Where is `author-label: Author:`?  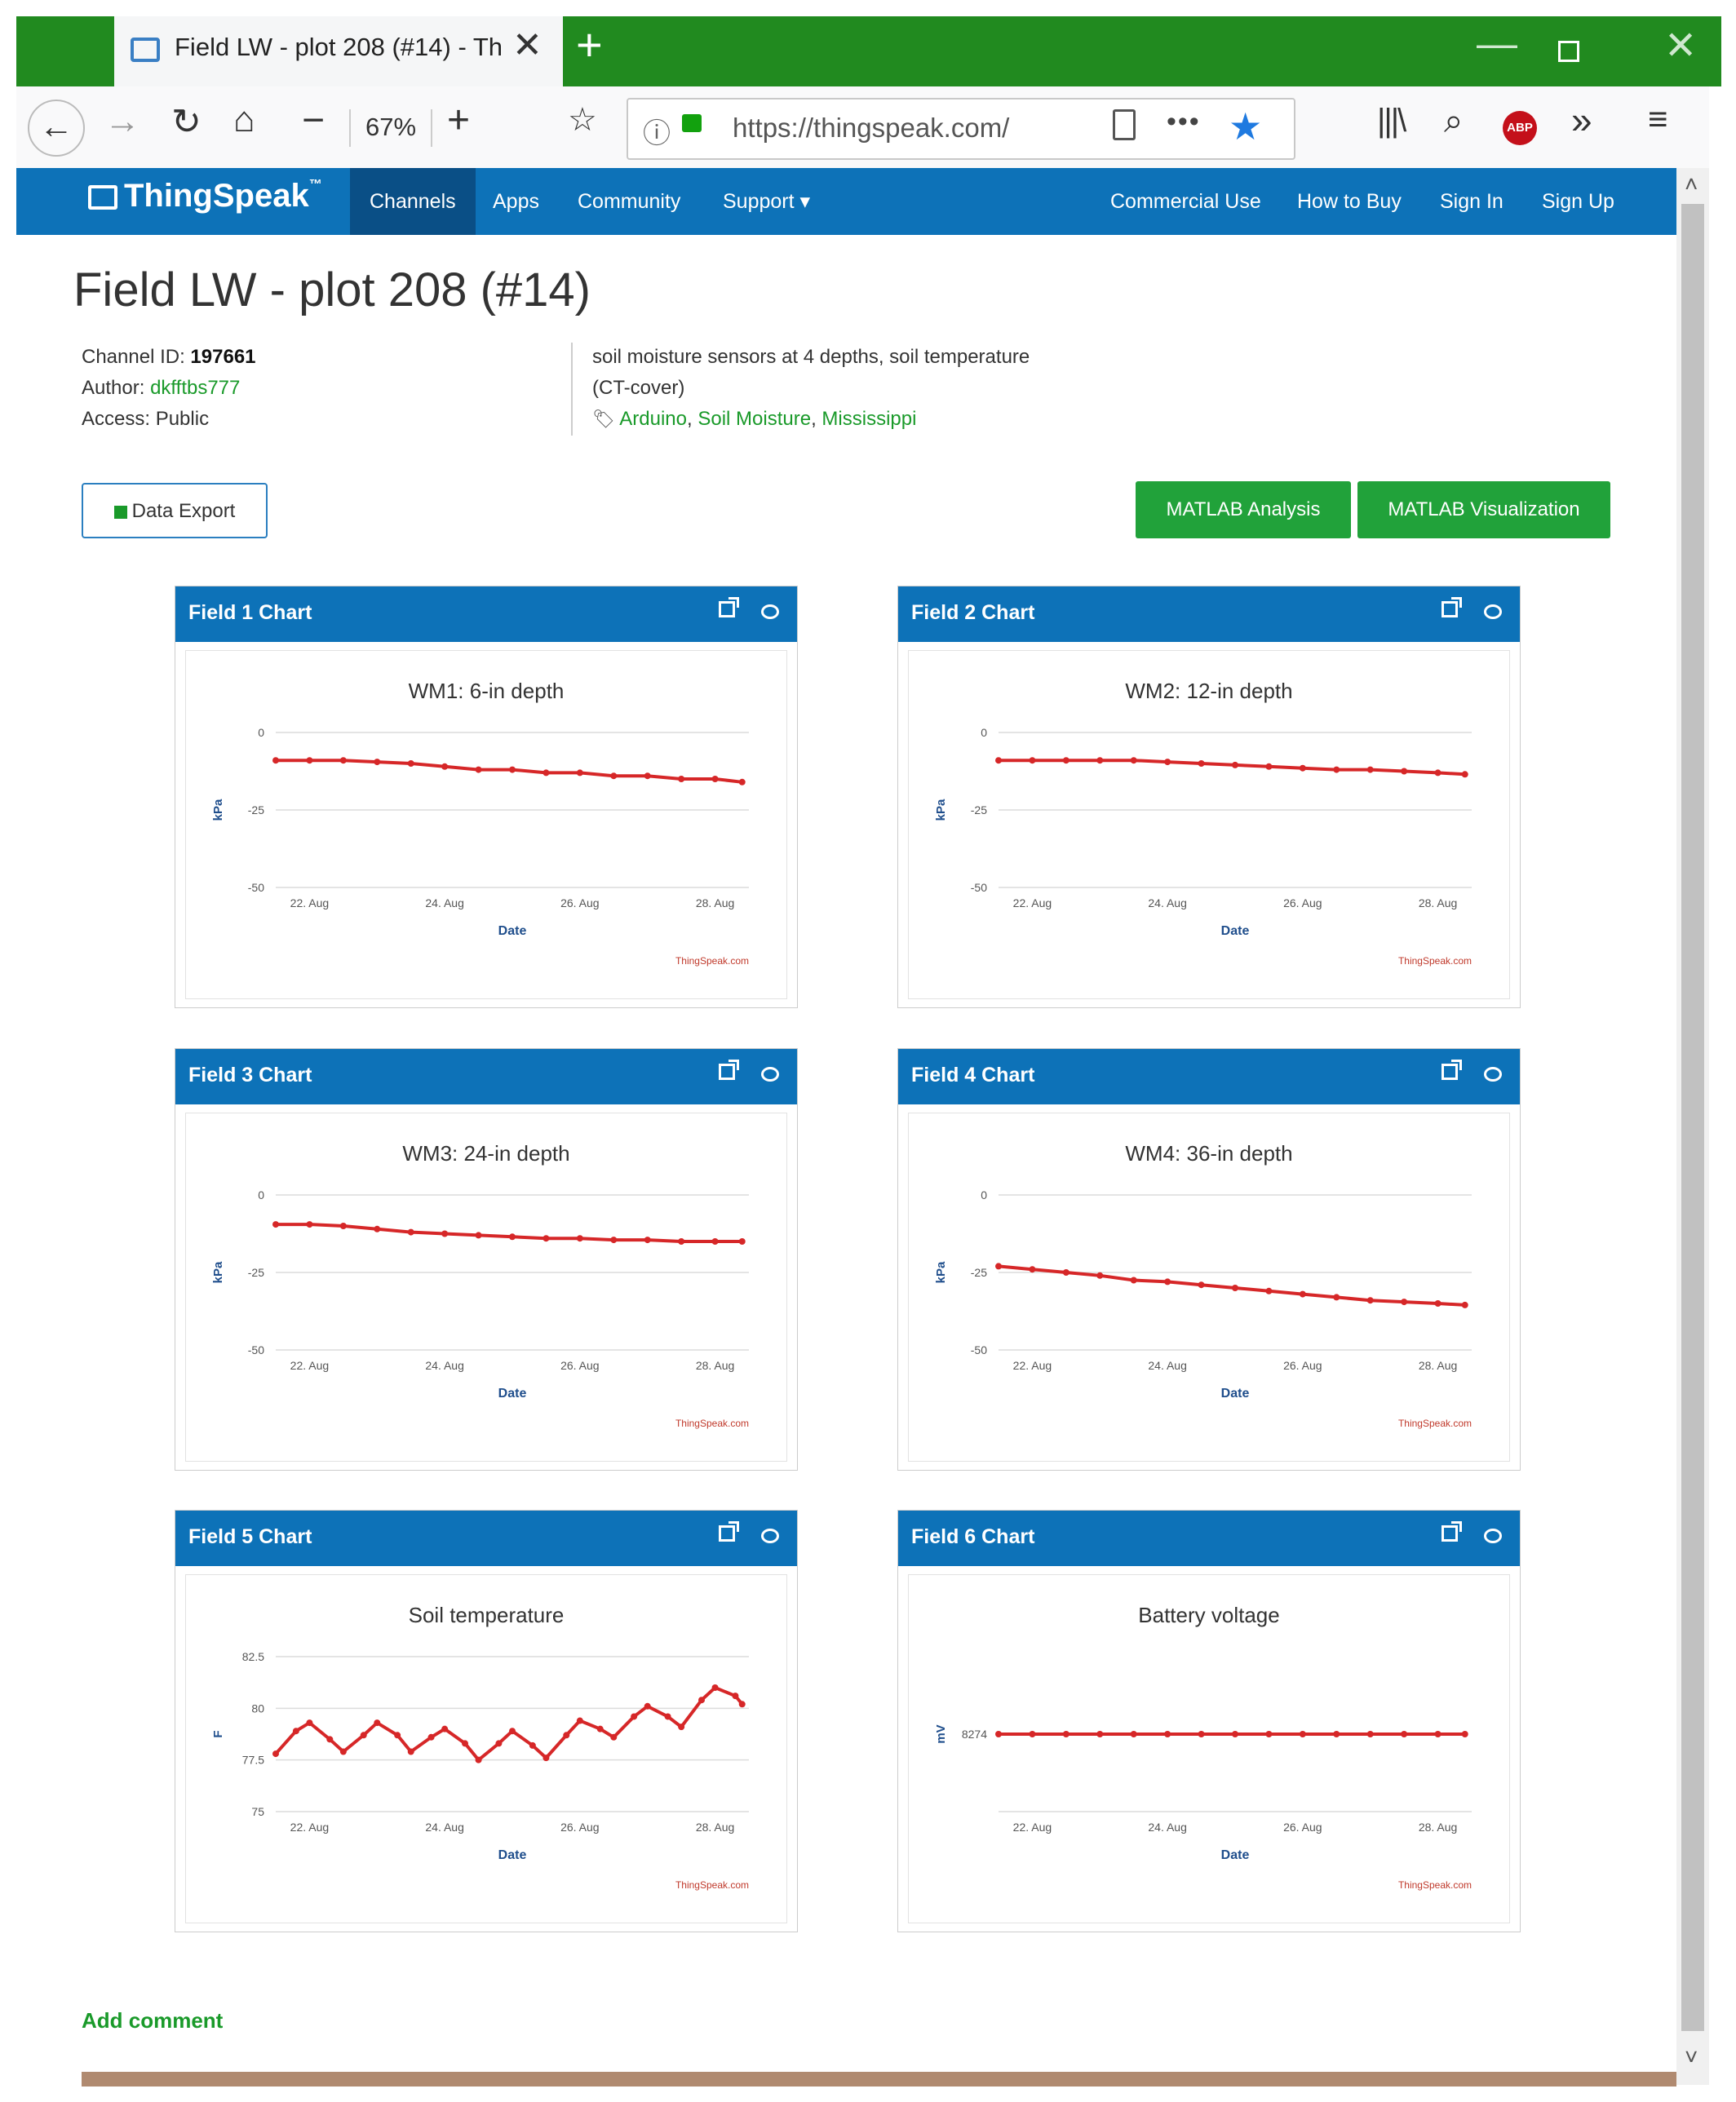 author-label: Author: is located at coordinates (113, 388).